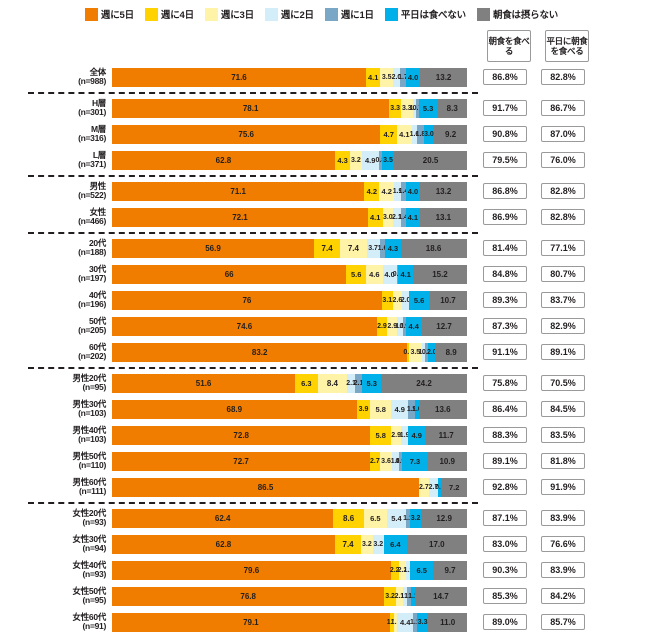 The width and height of the screenshot is (650, 635). I want to click on stacked-bar: 76.8 3.2 2.1 1.1 1.1 1.1 14.7, so click(289, 596).